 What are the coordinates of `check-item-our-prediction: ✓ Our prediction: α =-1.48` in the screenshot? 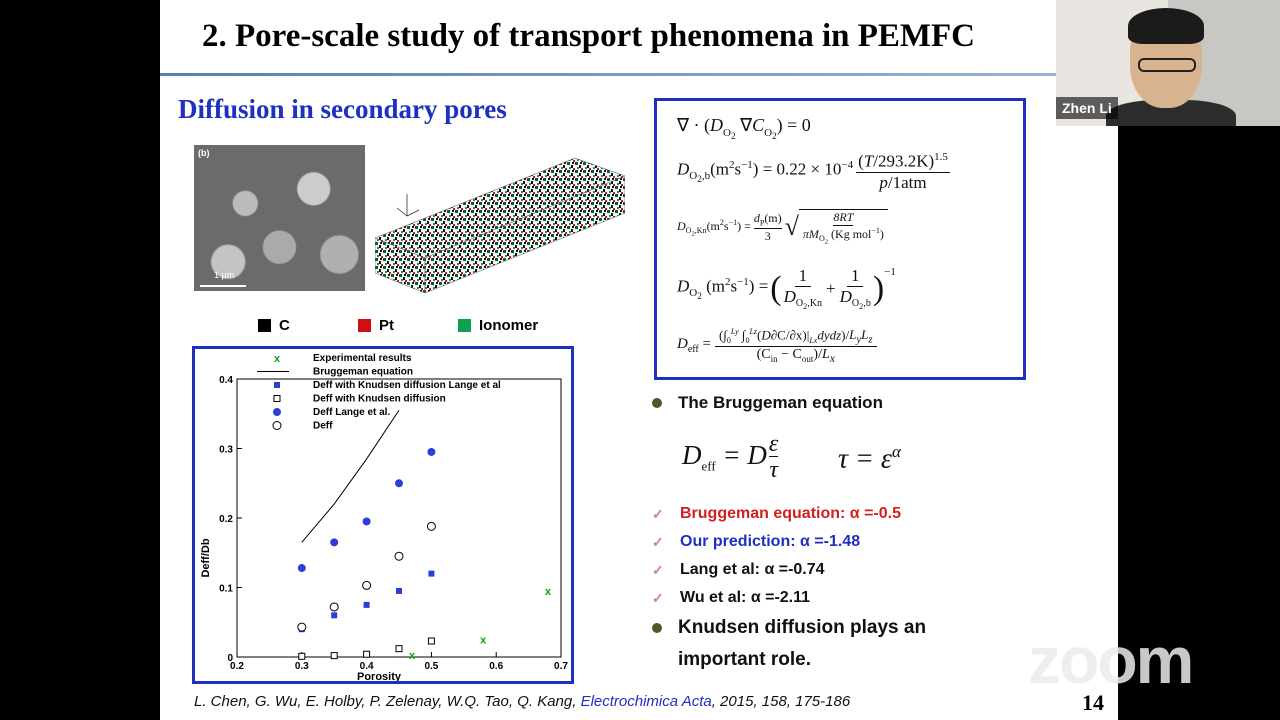 It's located at (756, 542).